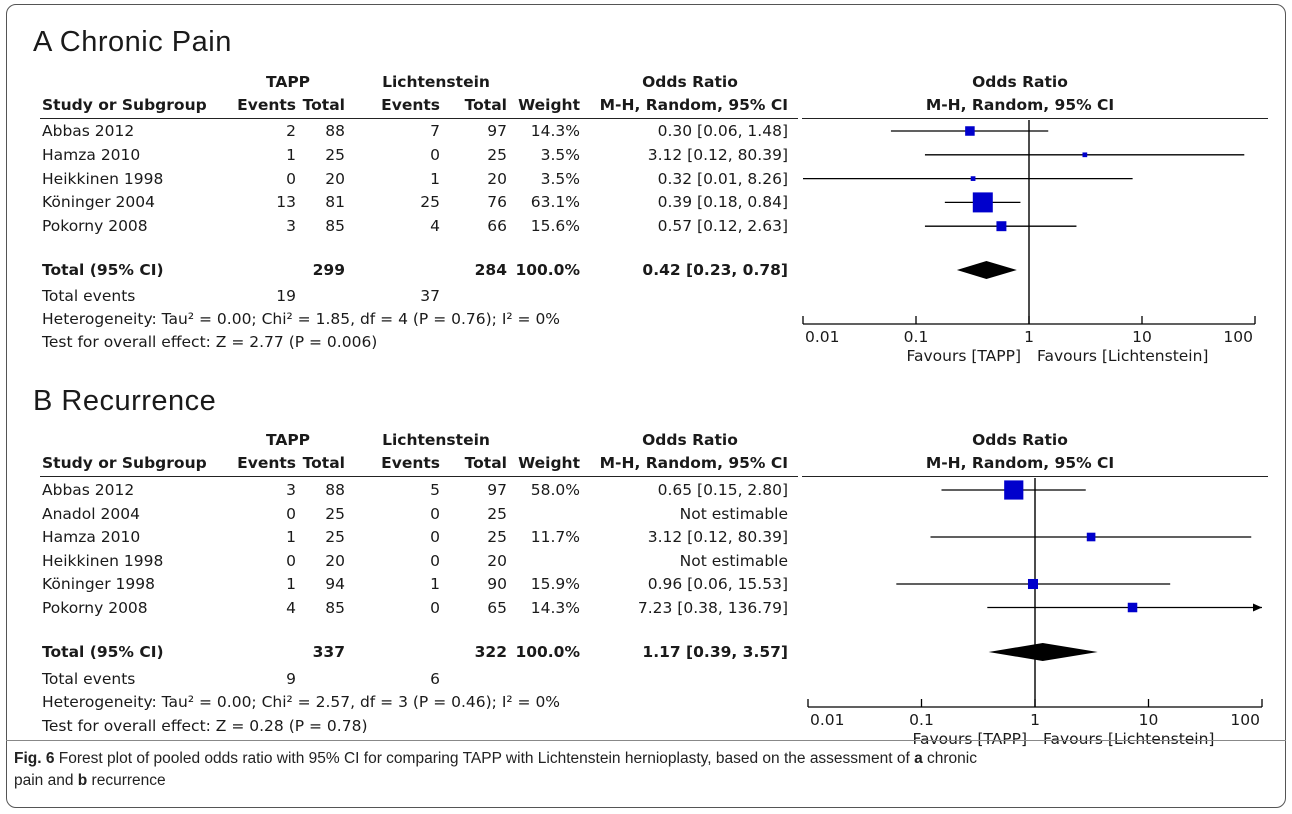 The image size is (1292, 814). What do you see at coordinates (288, 440) in the screenshot?
I see `panel-b-header-group1: TAPP` at bounding box center [288, 440].